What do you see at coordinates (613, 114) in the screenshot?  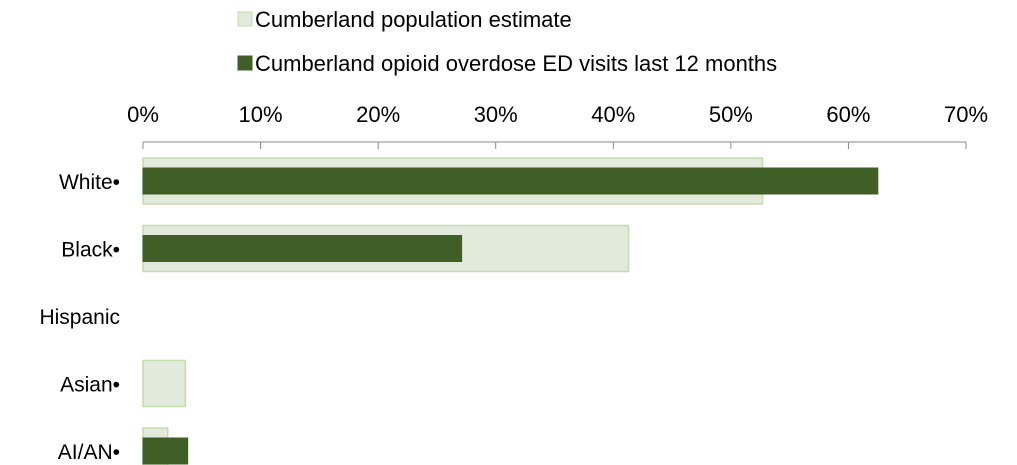 I see `x-tick-label: 40%` at bounding box center [613, 114].